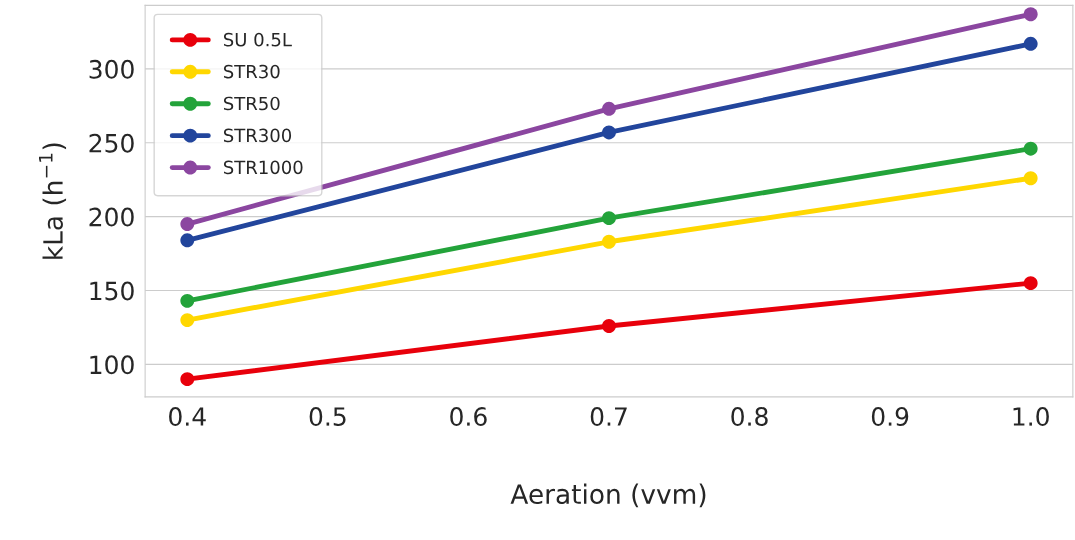 The width and height of the screenshot is (1075, 540). I want to click on legend-label: STR30, so click(251, 71).